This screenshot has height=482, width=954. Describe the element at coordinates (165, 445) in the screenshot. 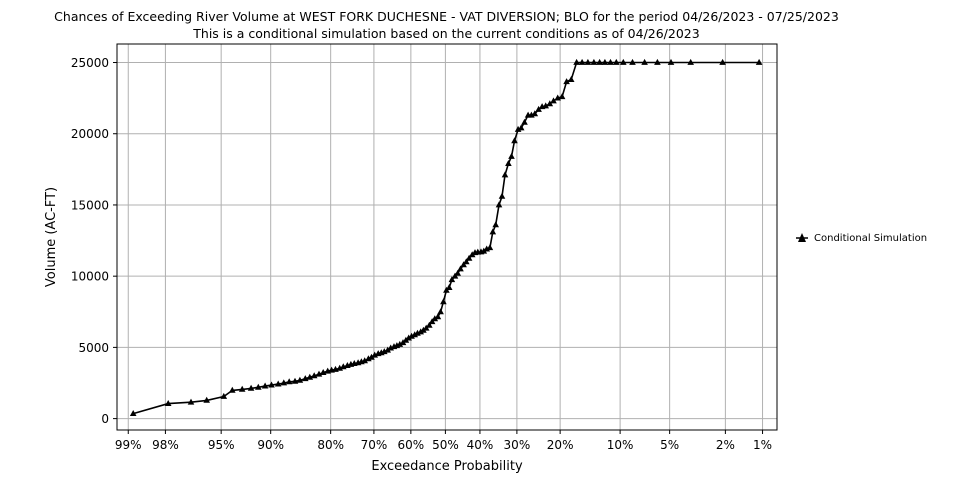

I see `x-tick-label: 98%` at that location.